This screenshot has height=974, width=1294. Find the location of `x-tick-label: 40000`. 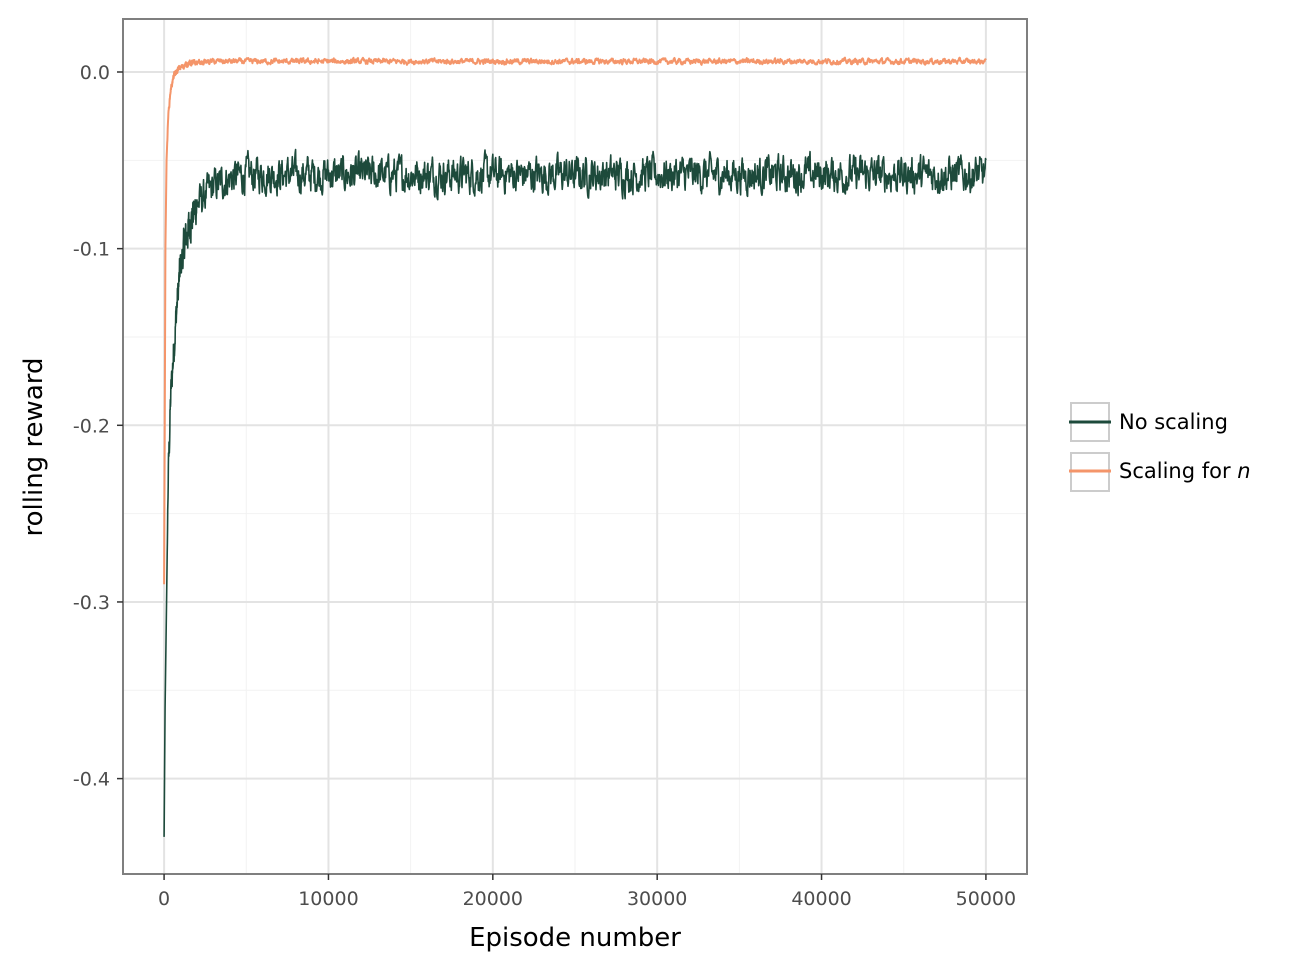

x-tick-label: 40000 is located at coordinates (821, 899).